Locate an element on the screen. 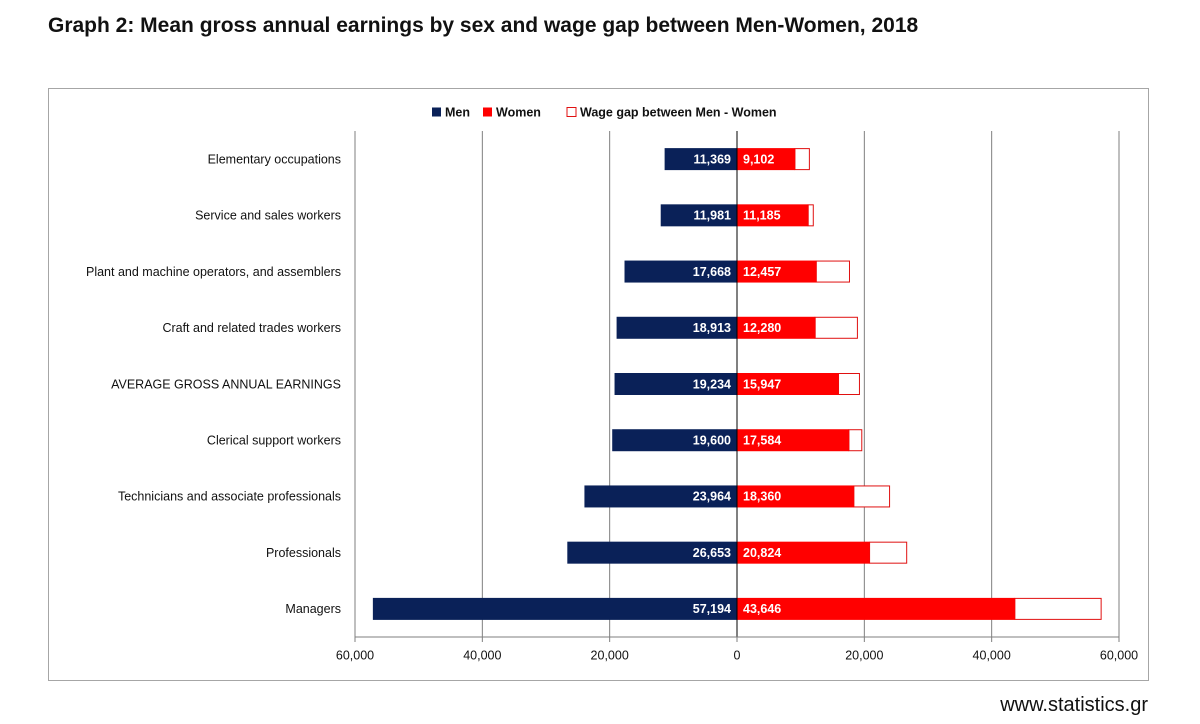 This screenshot has width=1200, height=724. footer-website: www.statistics.gr is located at coordinates (1074, 705).